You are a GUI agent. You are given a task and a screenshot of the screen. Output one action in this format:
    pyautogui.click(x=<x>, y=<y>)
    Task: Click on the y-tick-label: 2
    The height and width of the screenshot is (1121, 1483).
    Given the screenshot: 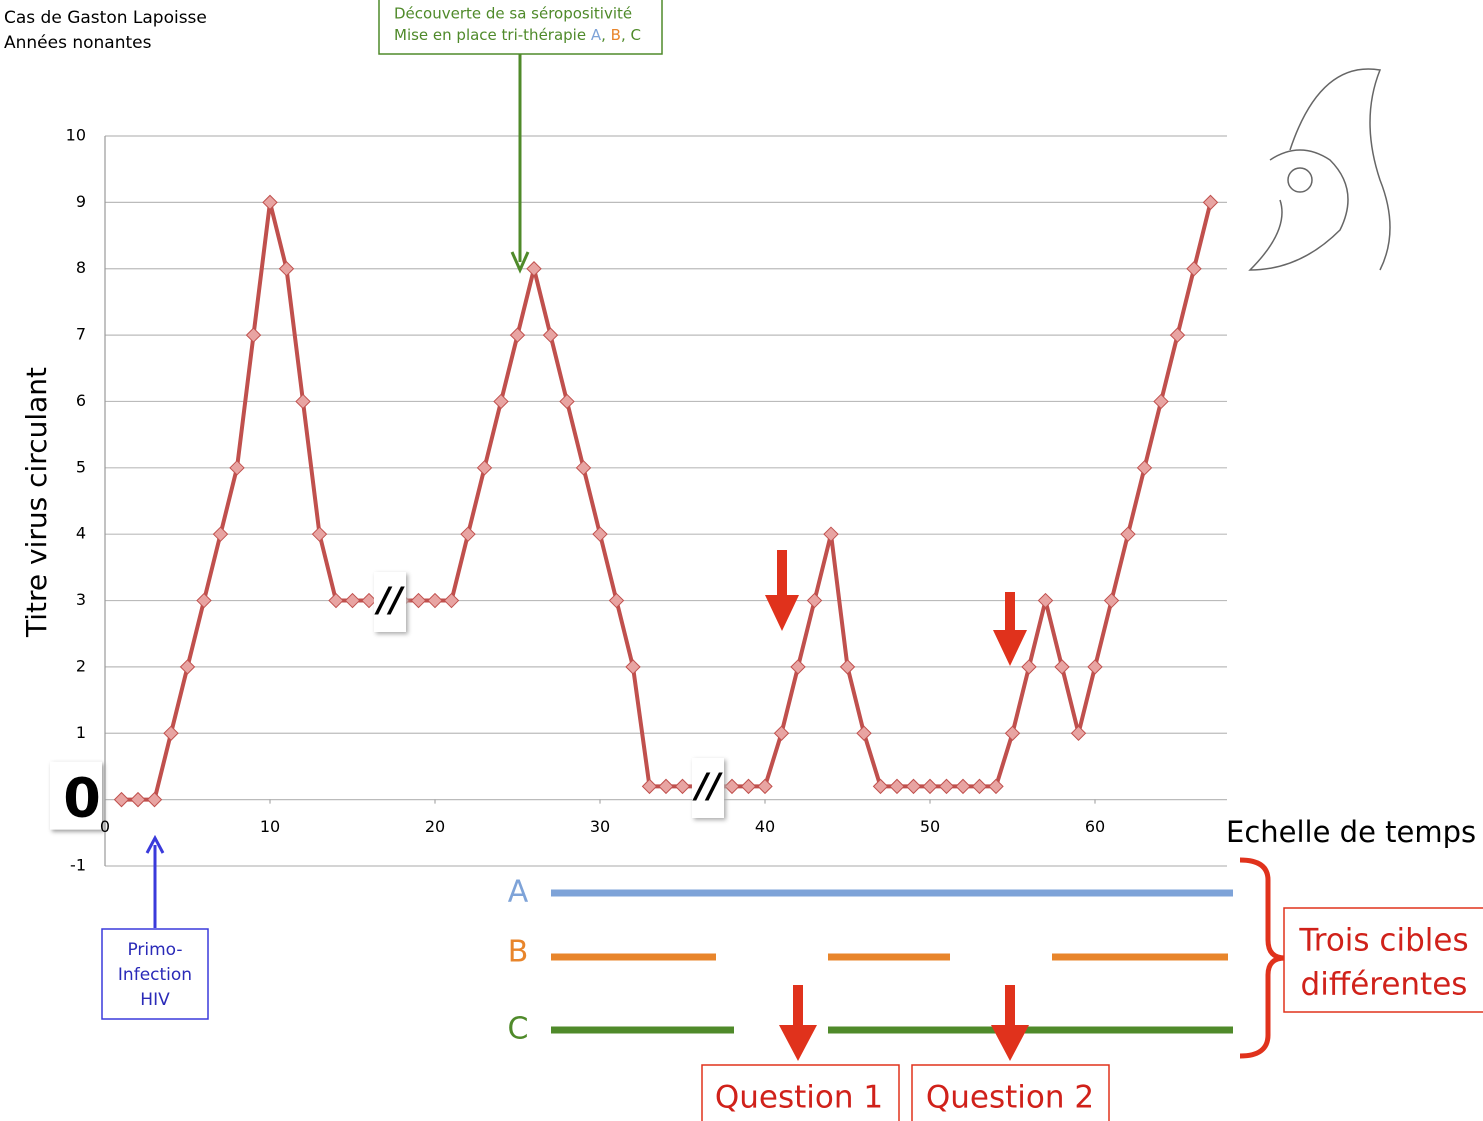 What is the action you would take?
    pyautogui.click(x=81, y=665)
    